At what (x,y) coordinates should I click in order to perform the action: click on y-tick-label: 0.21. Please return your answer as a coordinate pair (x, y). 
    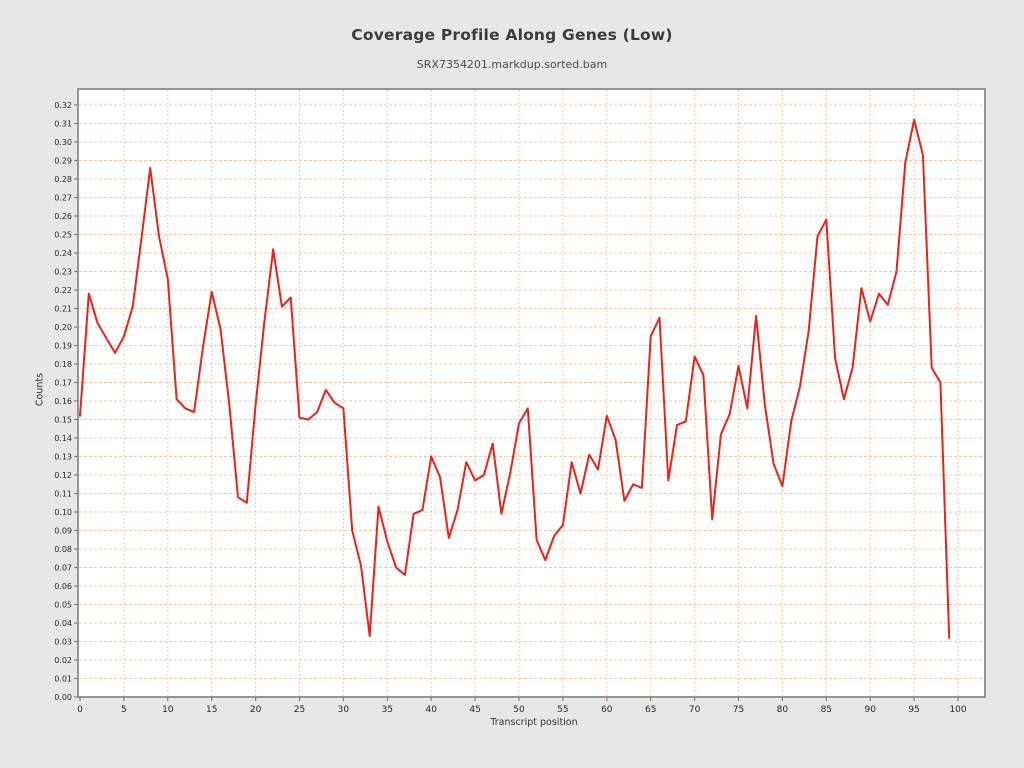
    Looking at the image, I should click on (63, 308).